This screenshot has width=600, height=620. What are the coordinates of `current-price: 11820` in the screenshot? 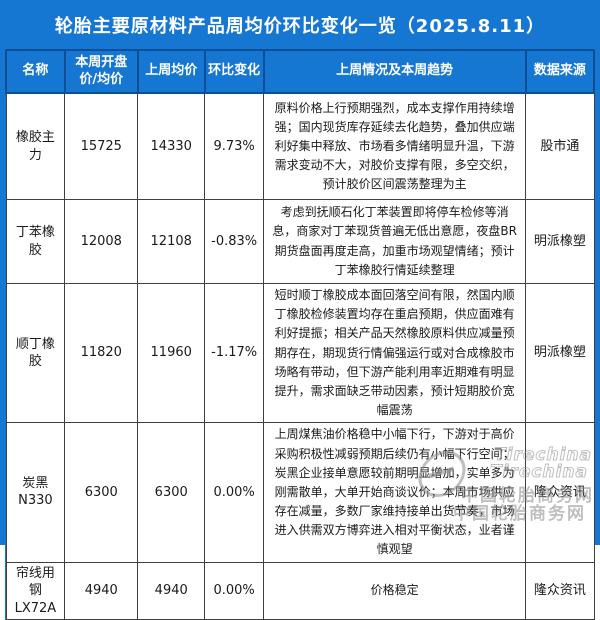 It's located at (101, 353).